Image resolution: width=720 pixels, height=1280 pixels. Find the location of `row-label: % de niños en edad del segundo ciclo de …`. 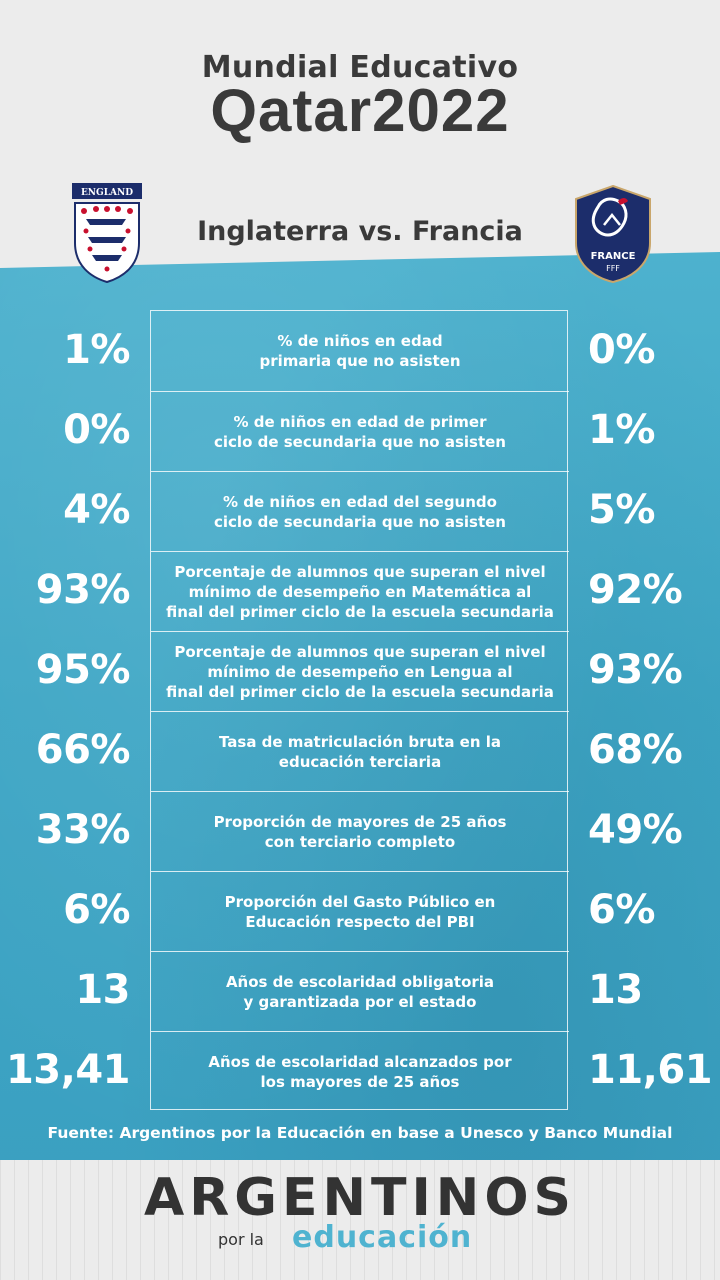

row-label: % de niños en edad del segundo ciclo de … is located at coordinates (360, 511).